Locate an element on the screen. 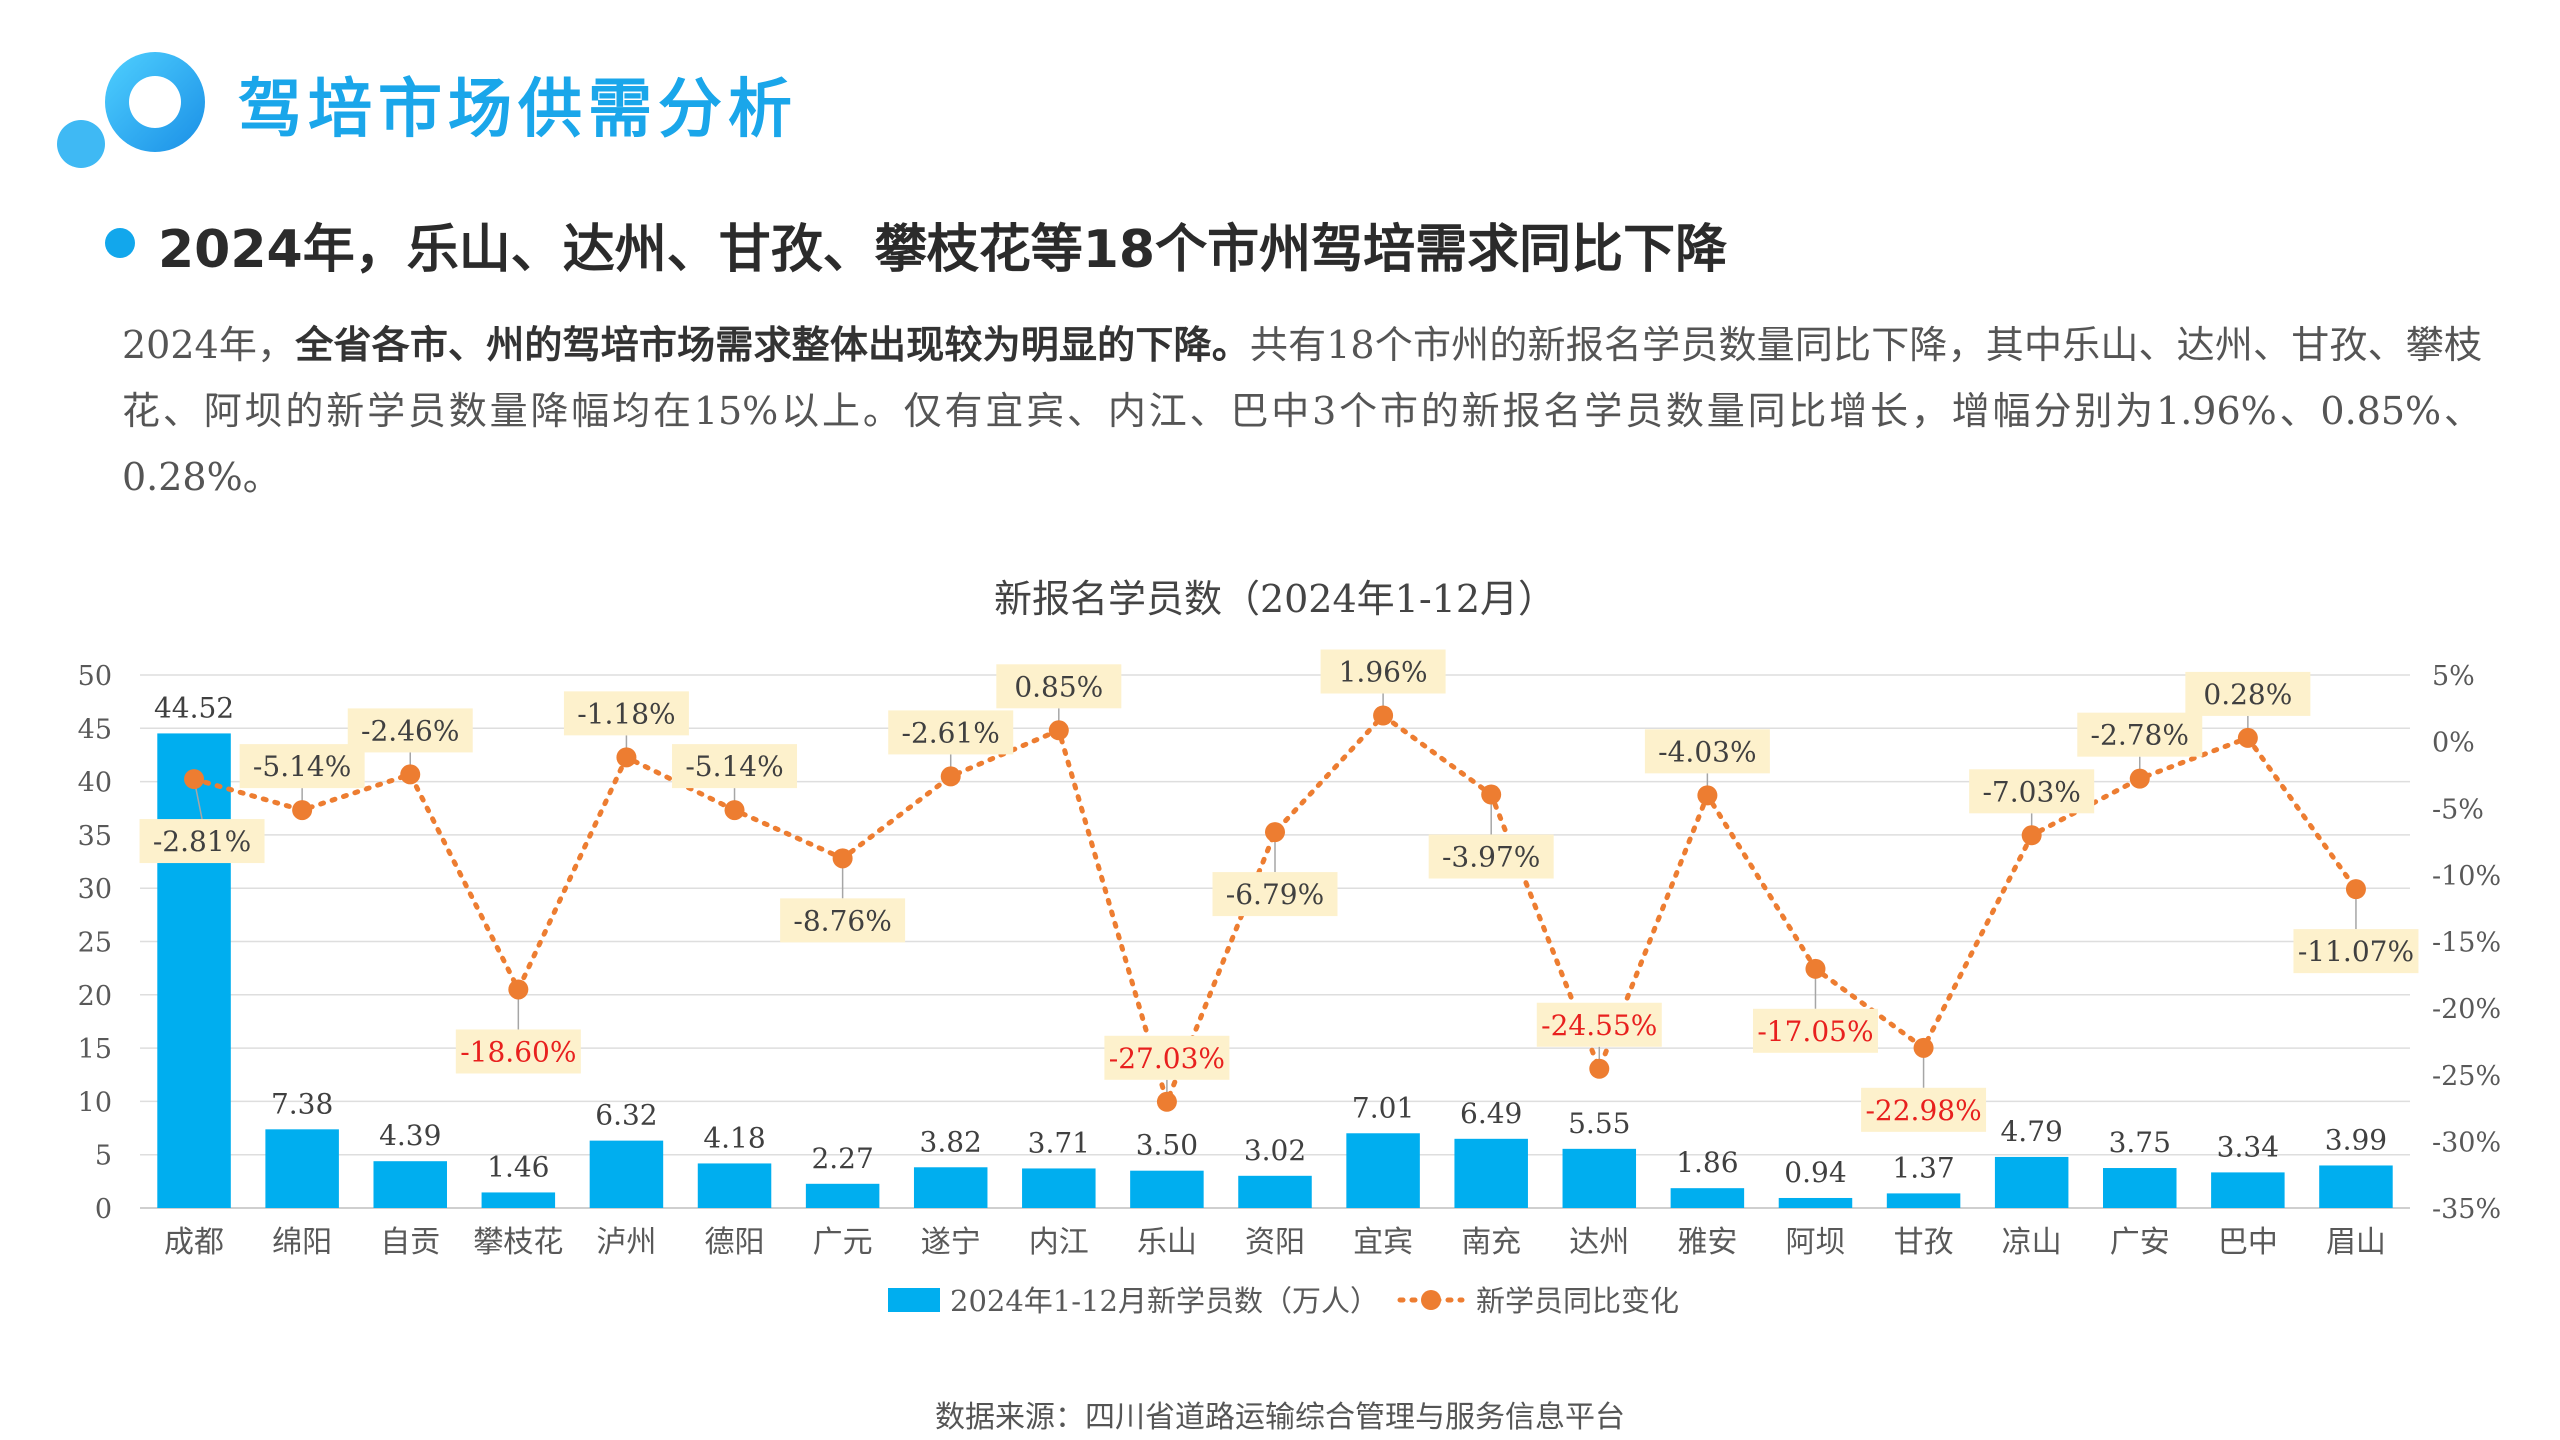  y-right-tick-label: -35% is located at coordinates (2466, 1209).